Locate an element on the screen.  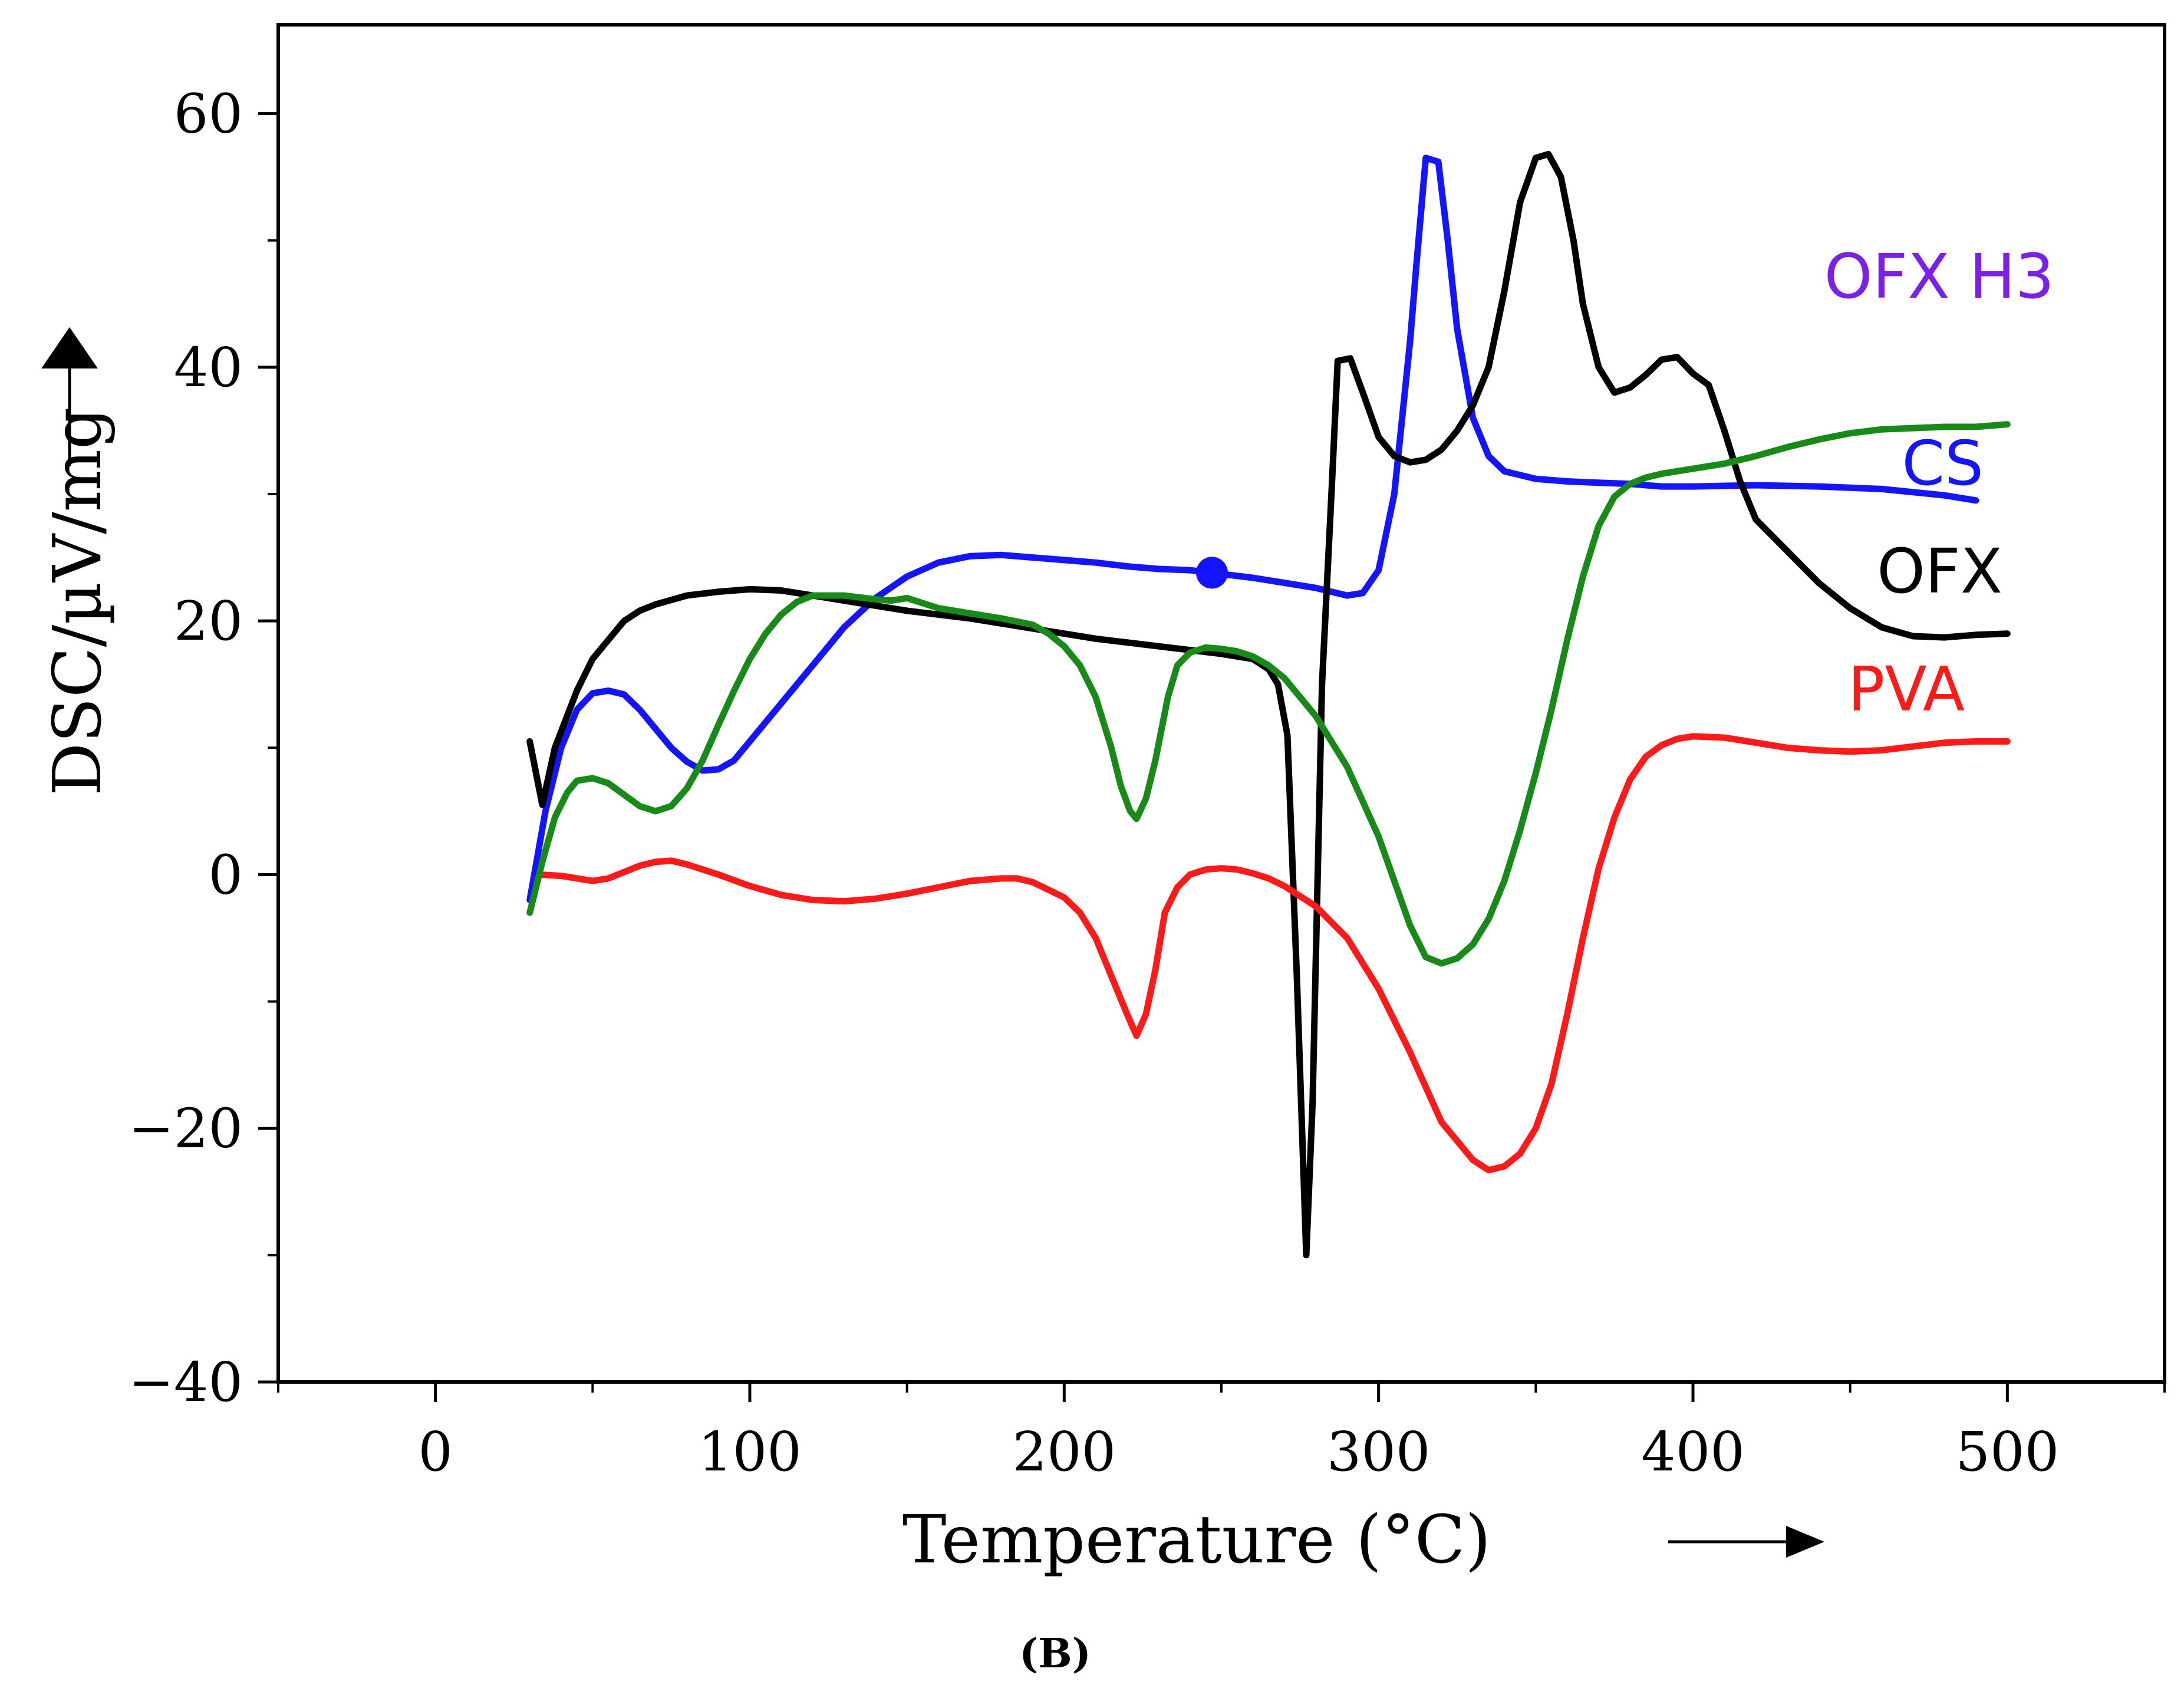
legend-label-pva: PVA is located at coordinates (1906, 689).